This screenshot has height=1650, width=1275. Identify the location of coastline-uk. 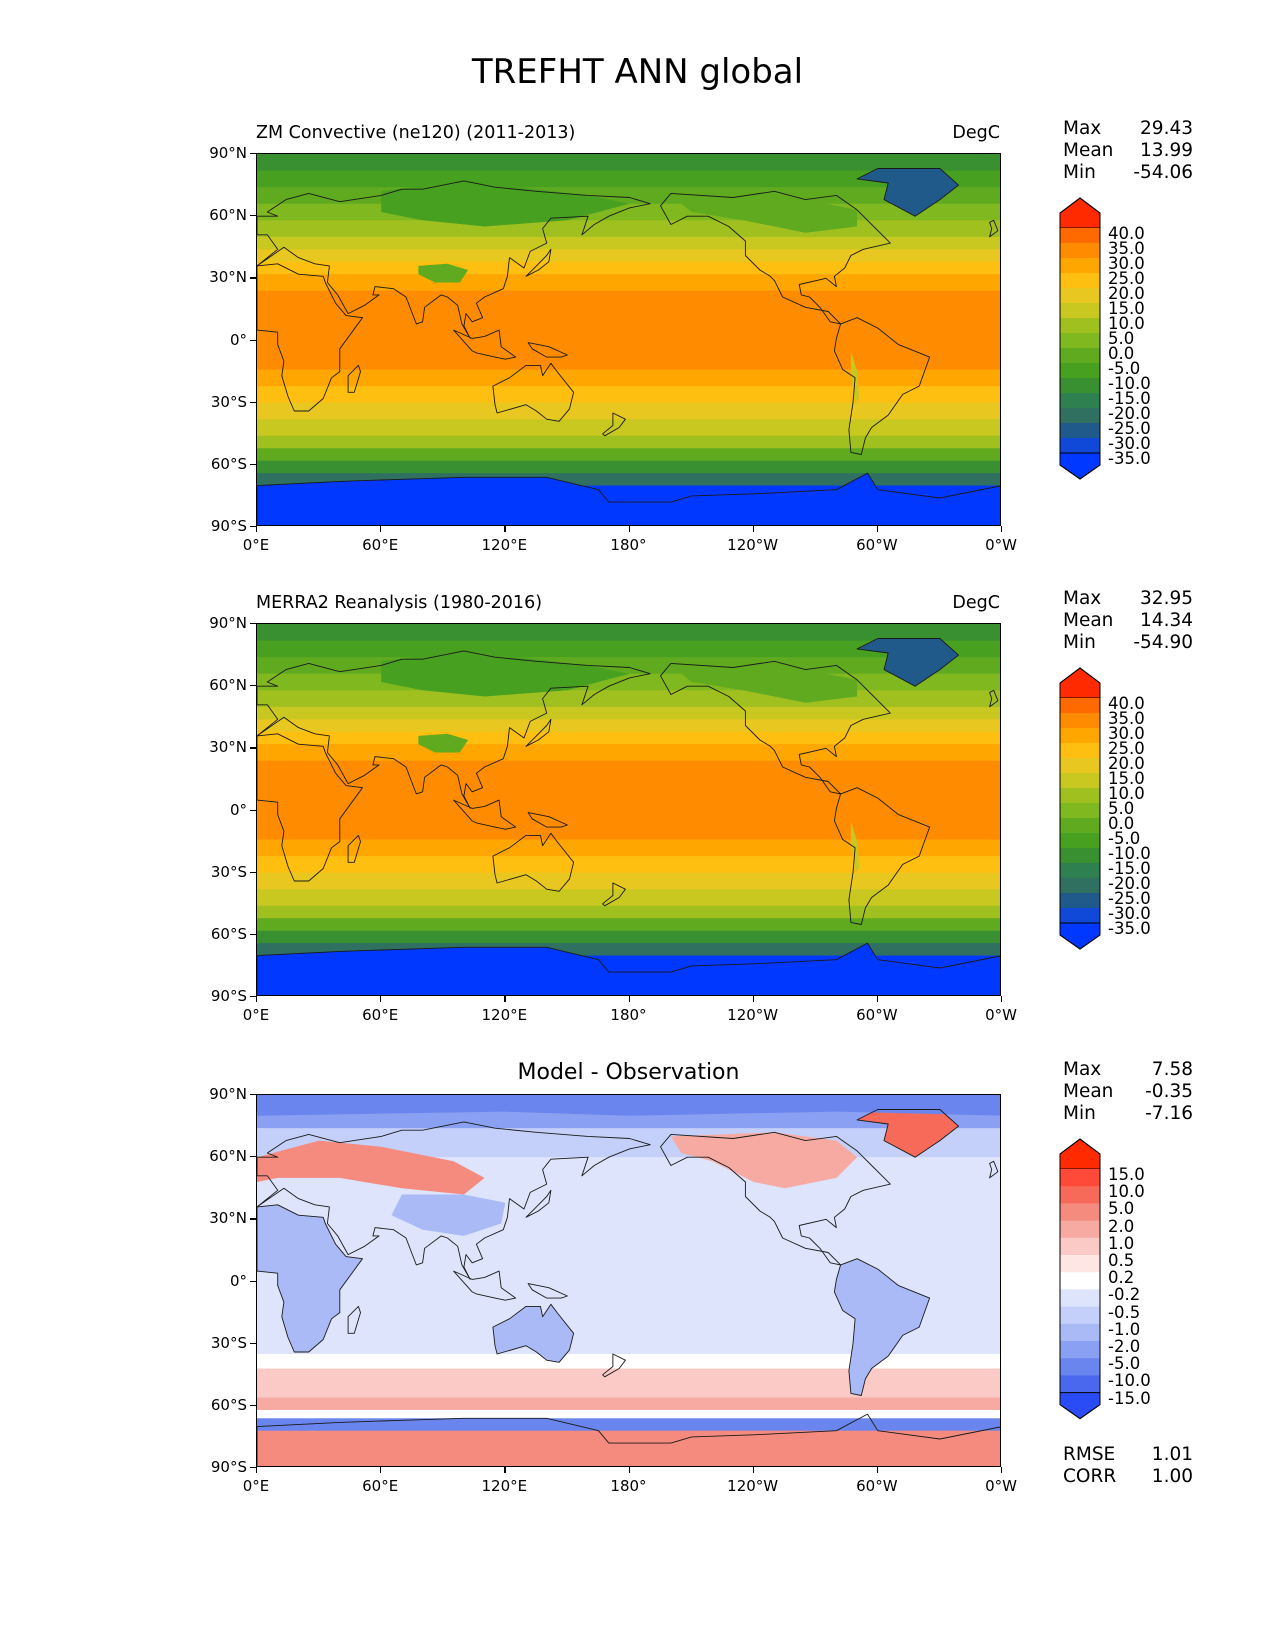
(994, 1169).